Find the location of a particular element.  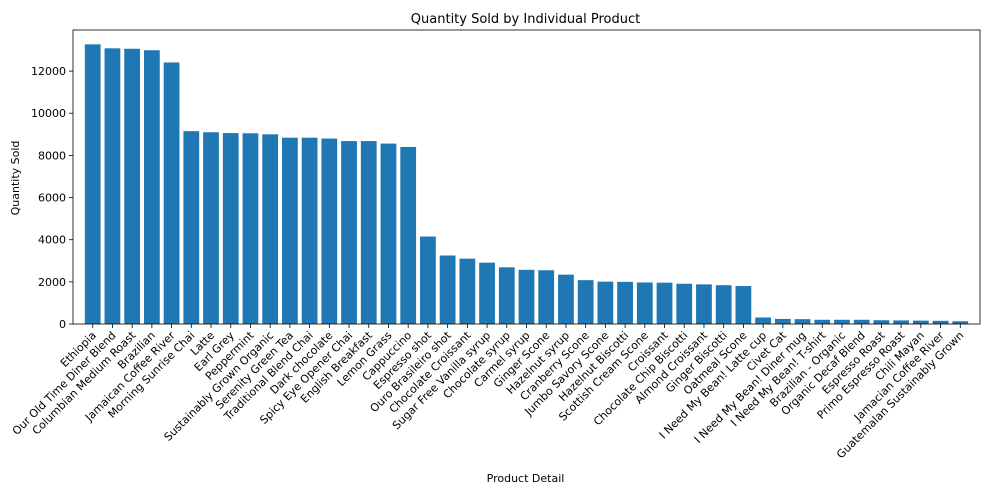

x-axis-label: Product Detail is located at coordinates (526, 478).